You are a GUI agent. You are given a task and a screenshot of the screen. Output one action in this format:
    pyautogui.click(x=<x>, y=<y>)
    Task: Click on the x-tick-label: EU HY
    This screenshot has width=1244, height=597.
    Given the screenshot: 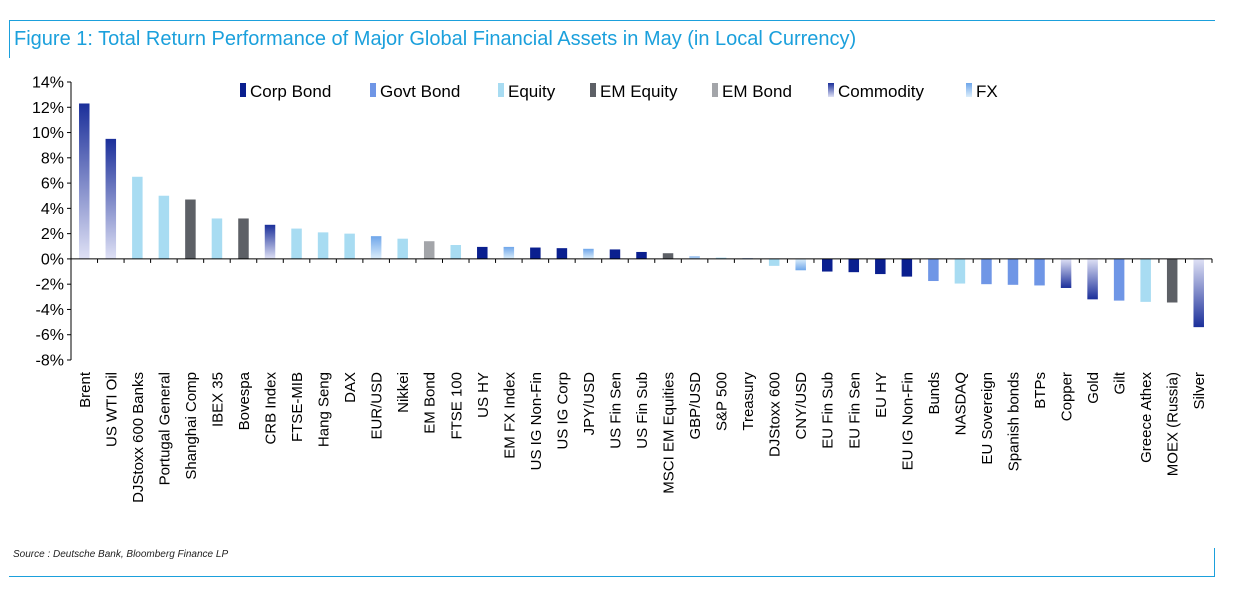 What is the action you would take?
    pyautogui.click(x=881, y=395)
    